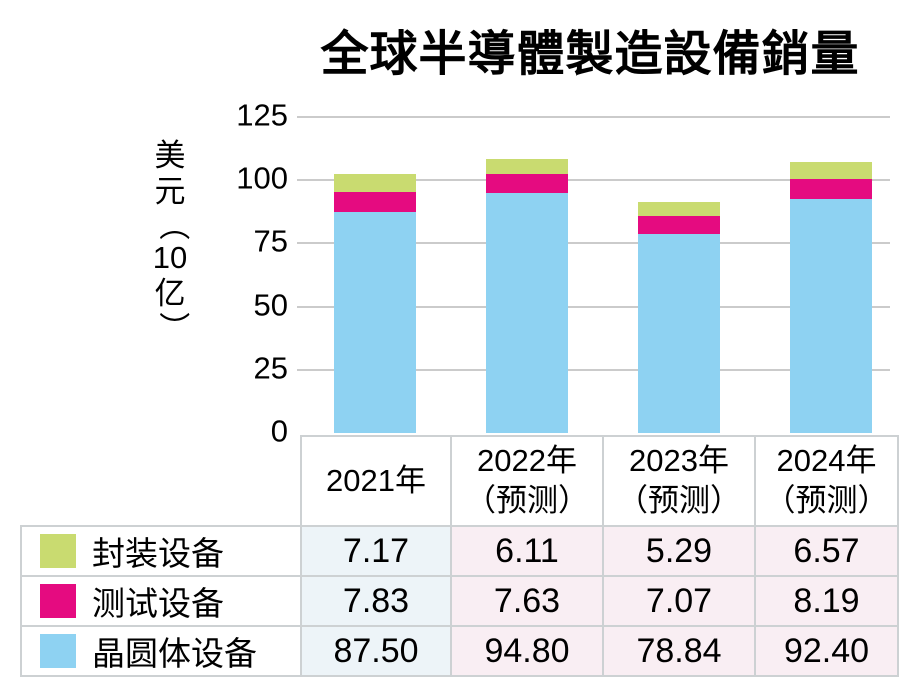 The height and width of the screenshot is (690, 921). I want to click on table-row-wafer: 晶圆体设备 87.50 94.80 78.84 92.40, so click(459, 651).